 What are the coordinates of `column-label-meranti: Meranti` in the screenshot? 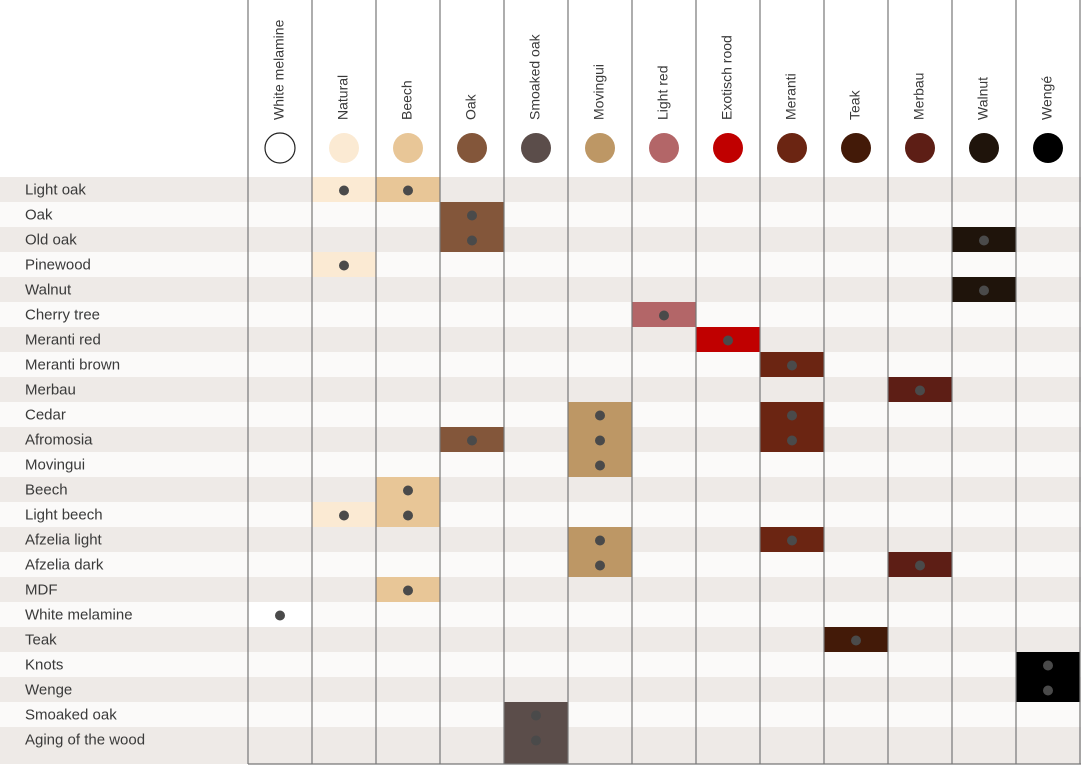 It's located at (791, 96).